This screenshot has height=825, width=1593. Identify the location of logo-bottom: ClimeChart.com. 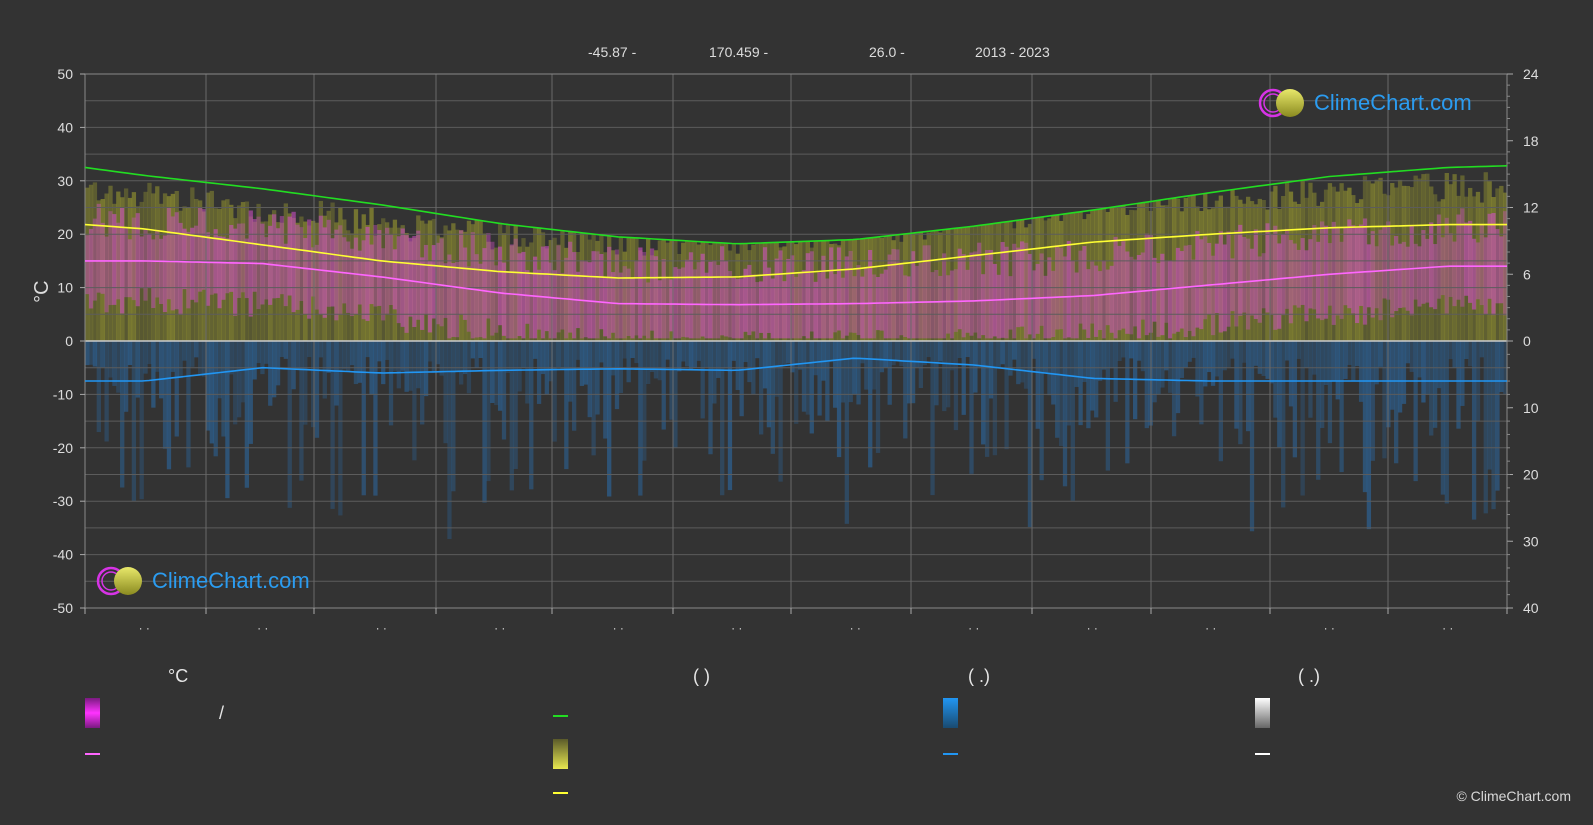
(203, 581).